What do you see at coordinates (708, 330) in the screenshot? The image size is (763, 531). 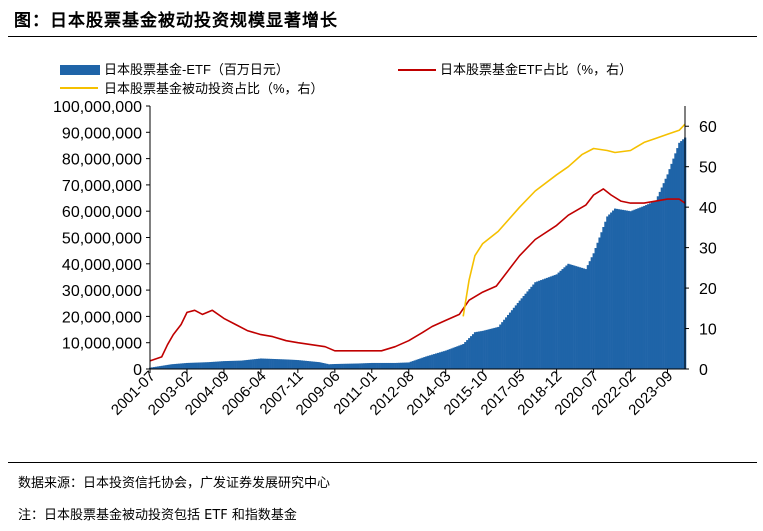 I see `y-right-tick-label: 10` at bounding box center [708, 330].